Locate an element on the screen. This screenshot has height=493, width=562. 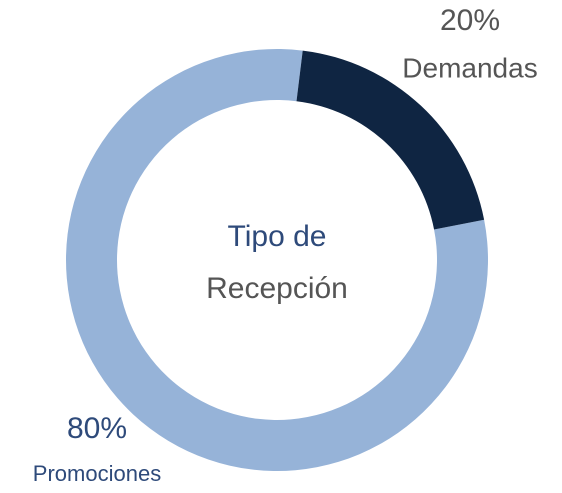
value-label: 20% is located at coordinates (470, 20).